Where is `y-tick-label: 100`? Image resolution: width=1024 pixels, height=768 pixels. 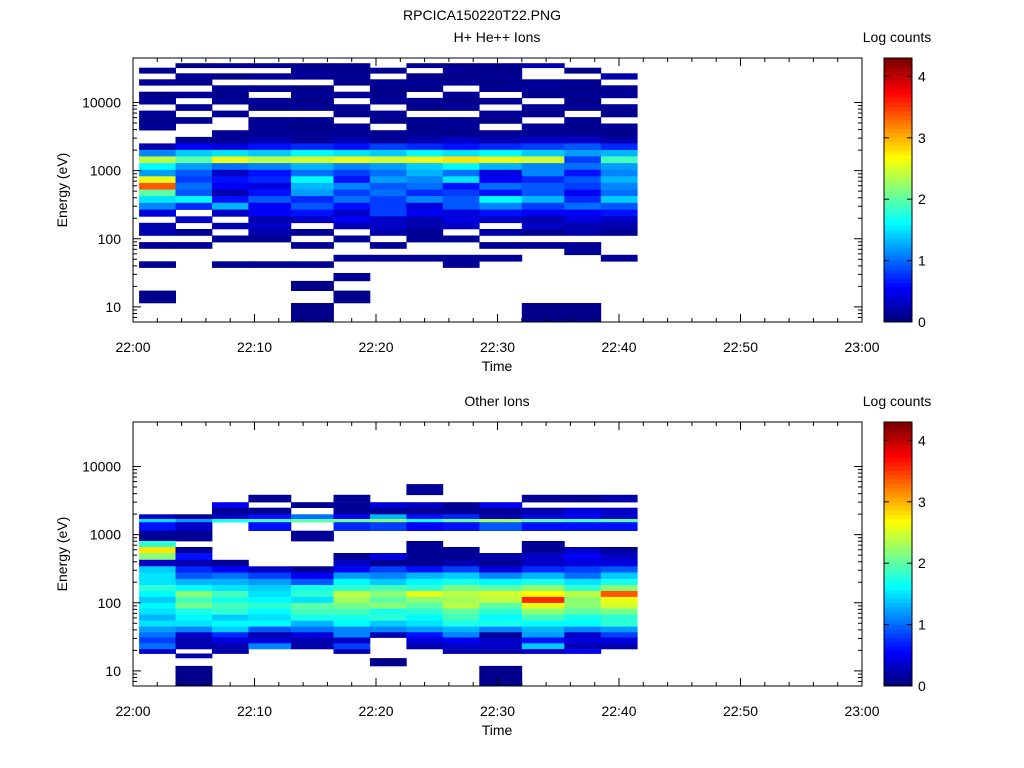
y-tick-label: 100 is located at coordinates (110, 603).